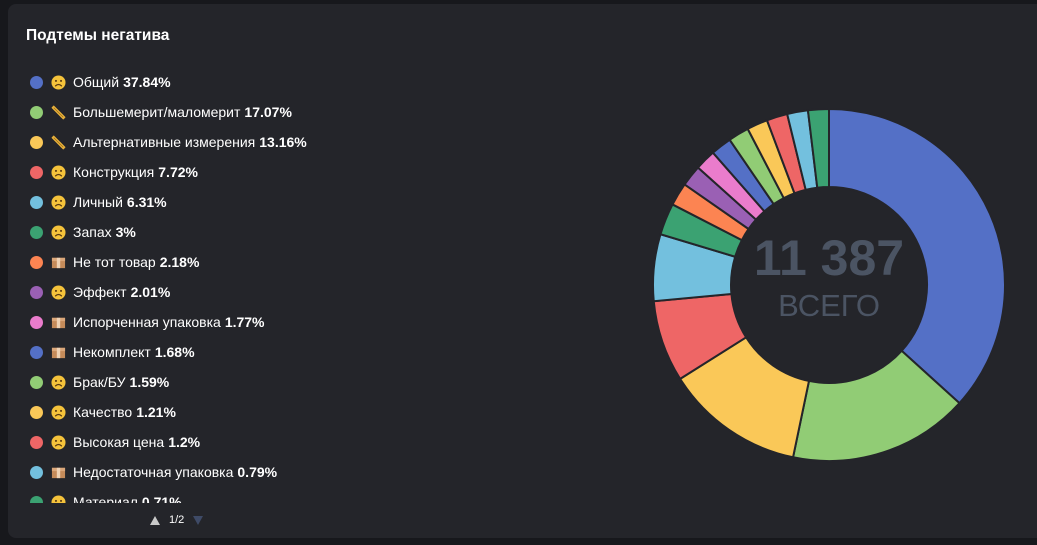 Image resolution: width=1037 pixels, height=545 pixels. I want to click on legend-percent: 7.72%, so click(178, 172).